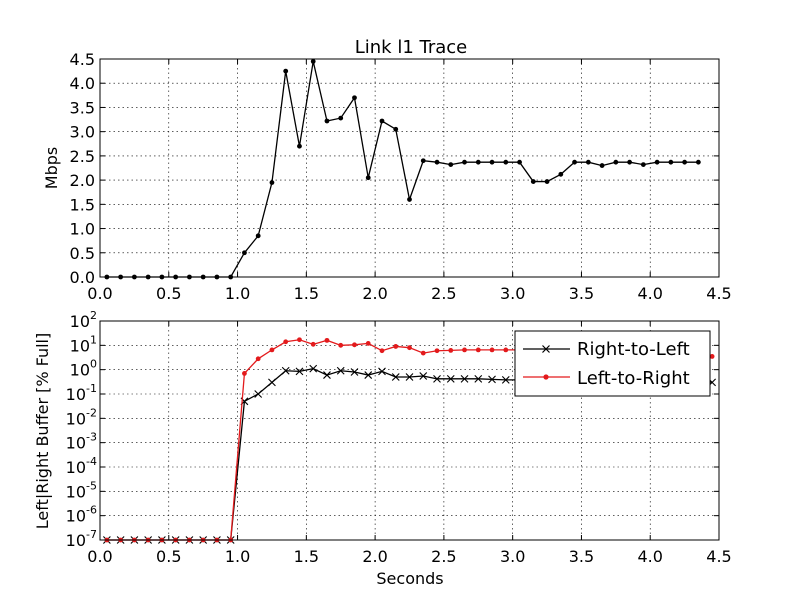 Image resolution: width=800 pixels, height=600 pixels. I want to click on y-tick-label-top-7: 3.5, so click(82, 107).